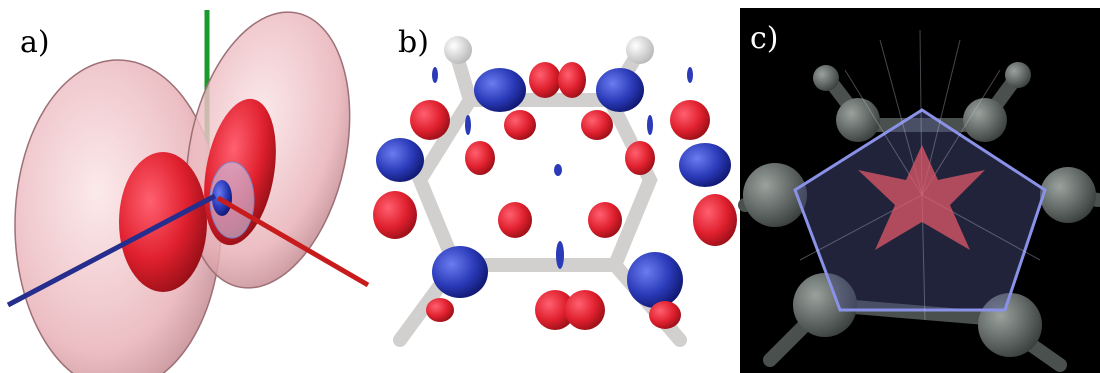 The height and width of the screenshot is (373, 1100). Describe the element at coordinates (111, 250) in the screenshot. I see `axis-blue` at that location.